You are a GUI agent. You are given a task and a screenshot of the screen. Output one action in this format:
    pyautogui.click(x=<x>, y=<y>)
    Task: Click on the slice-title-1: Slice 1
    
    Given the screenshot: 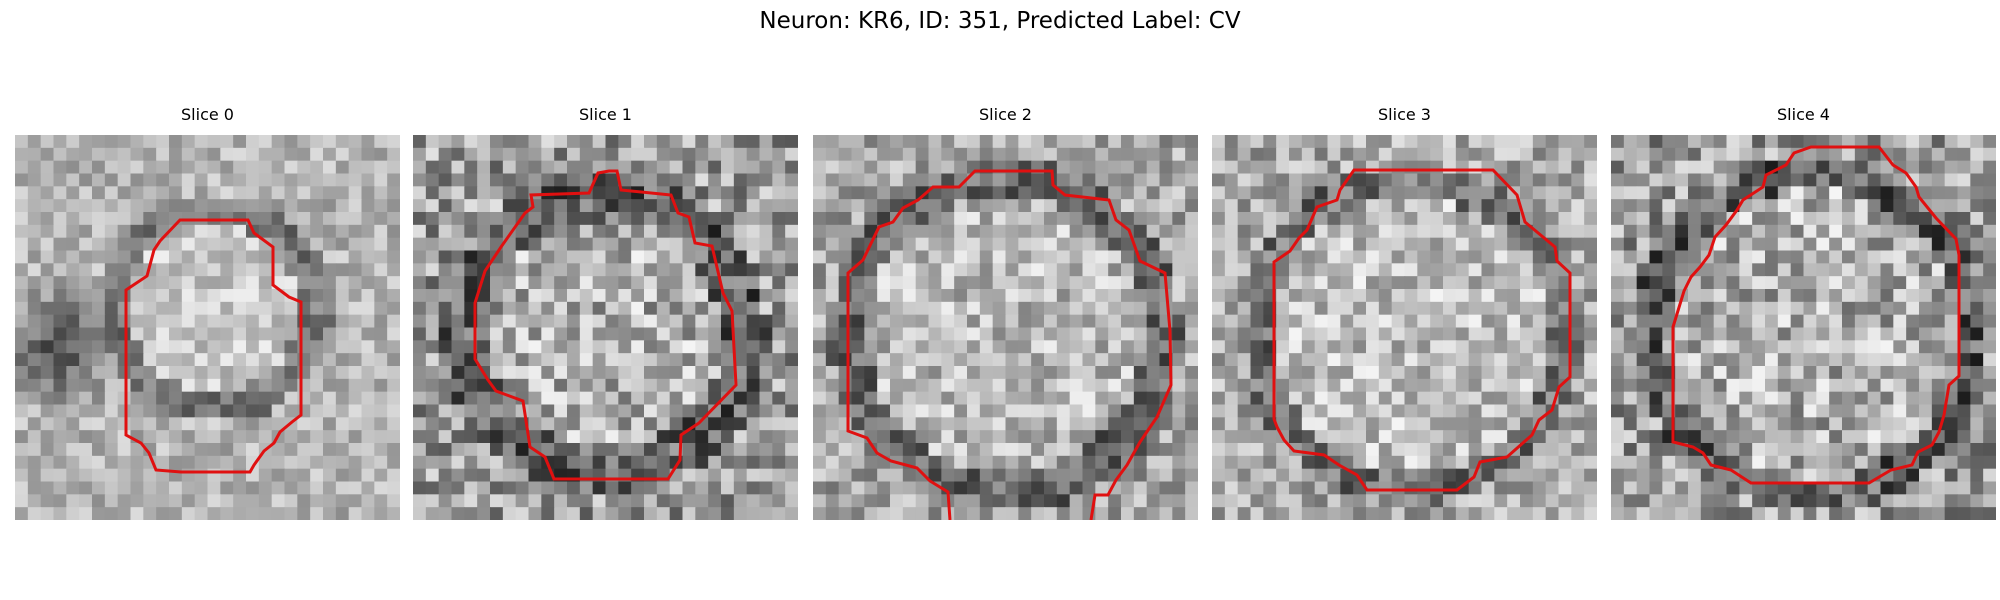 What is the action you would take?
    pyautogui.click(x=605, y=114)
    